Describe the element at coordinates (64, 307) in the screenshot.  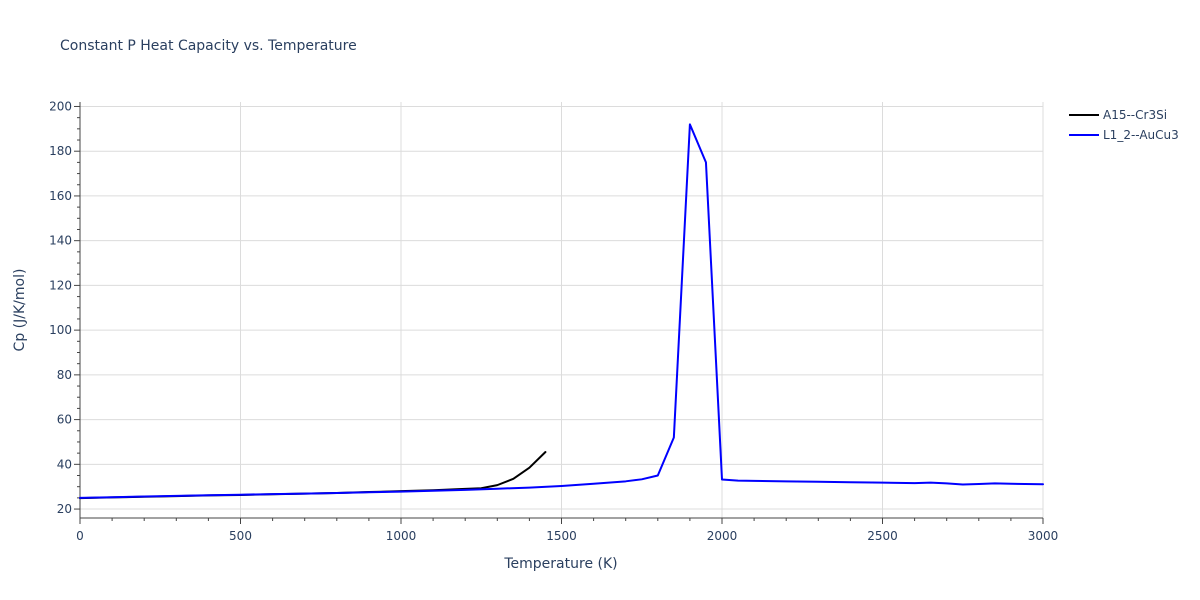
I see `y-axis-ticks: 20 40 60 80 100 120 140 160 180 200` at that location.